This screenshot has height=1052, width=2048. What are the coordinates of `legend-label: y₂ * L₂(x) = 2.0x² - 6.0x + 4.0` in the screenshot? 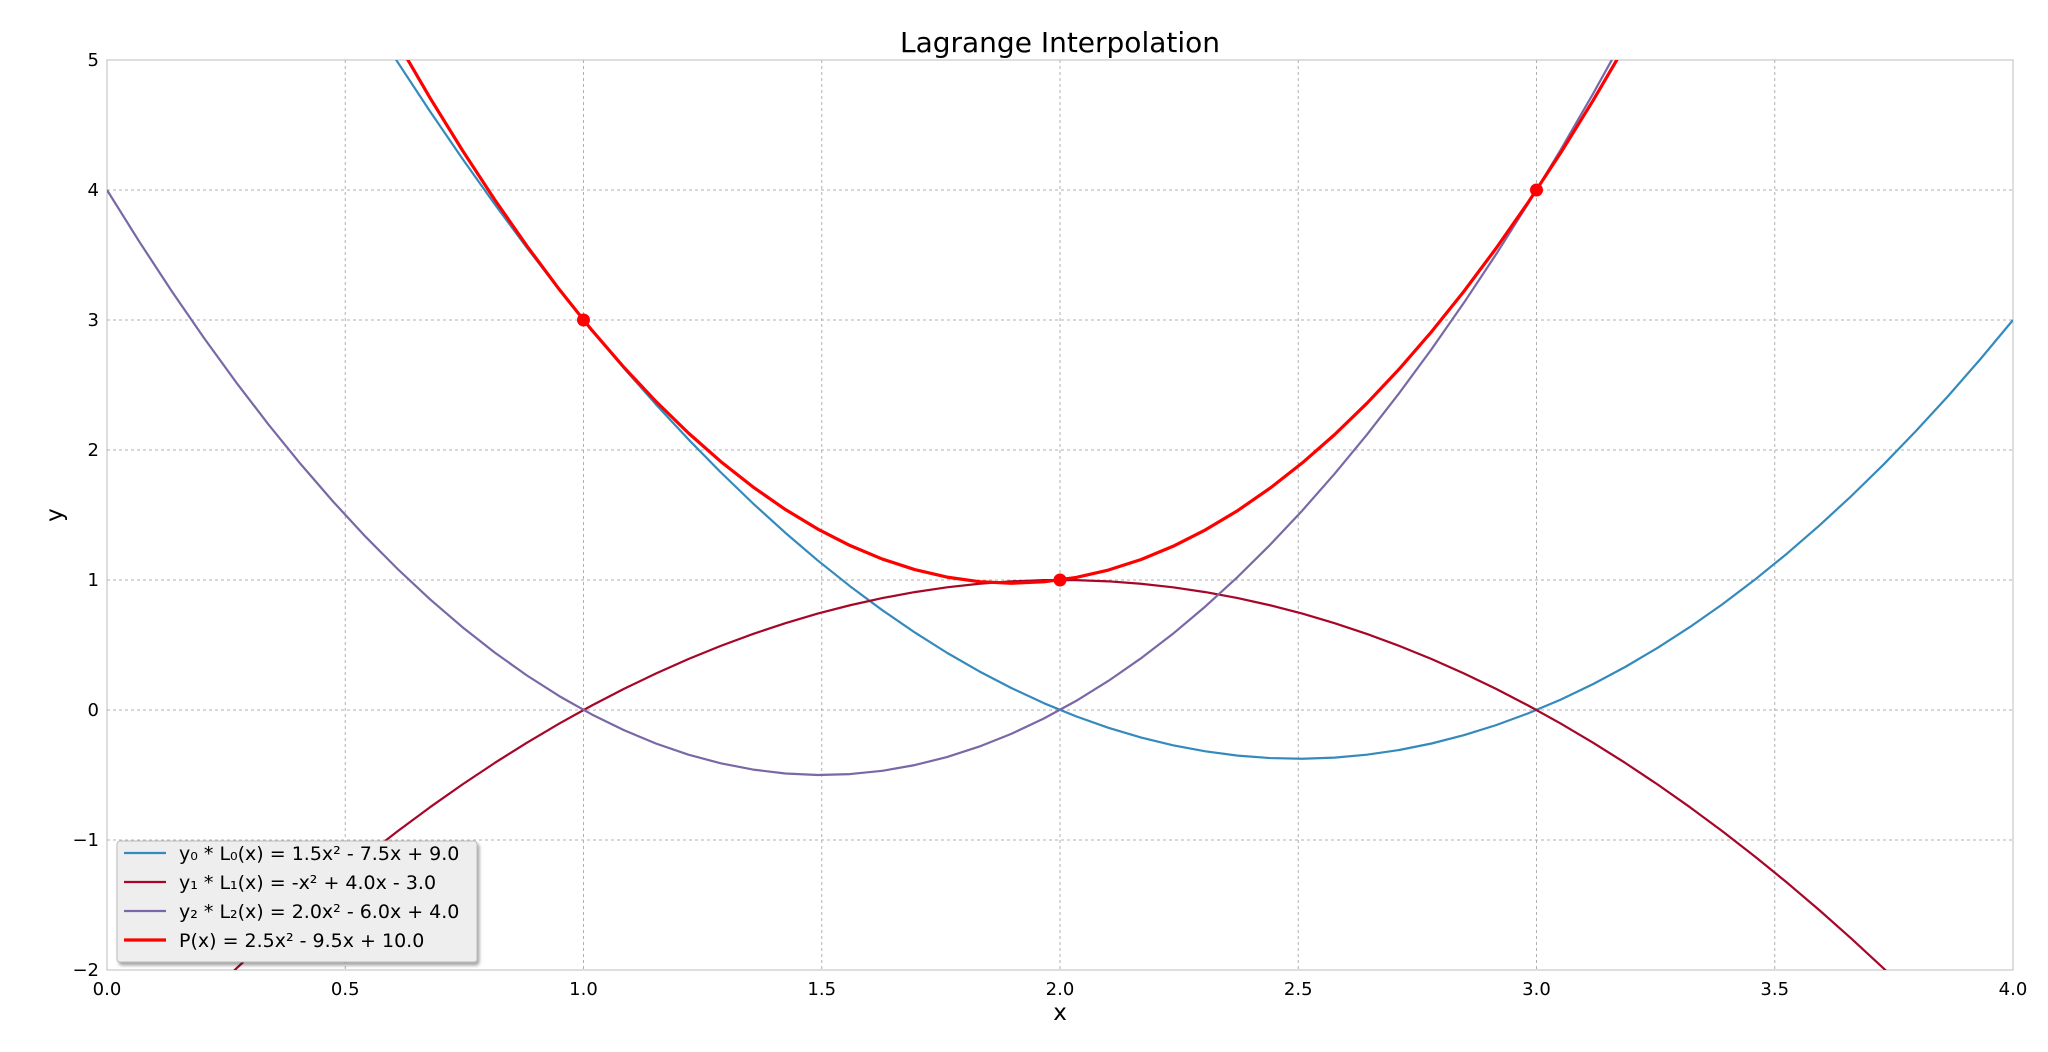 It's located at (319, 912).